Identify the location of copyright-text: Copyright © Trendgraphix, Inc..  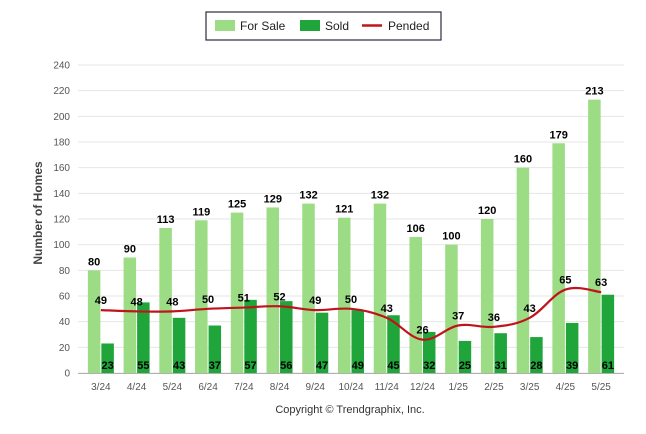
(349, 410).